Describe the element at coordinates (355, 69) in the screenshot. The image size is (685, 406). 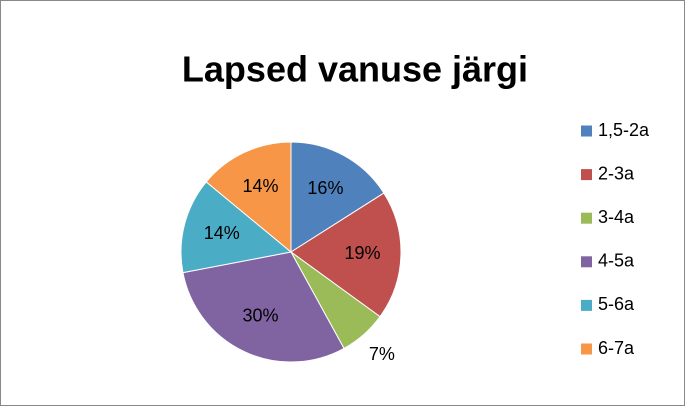
I see `chart-title: Lapsed vanuse järgi` at that location.